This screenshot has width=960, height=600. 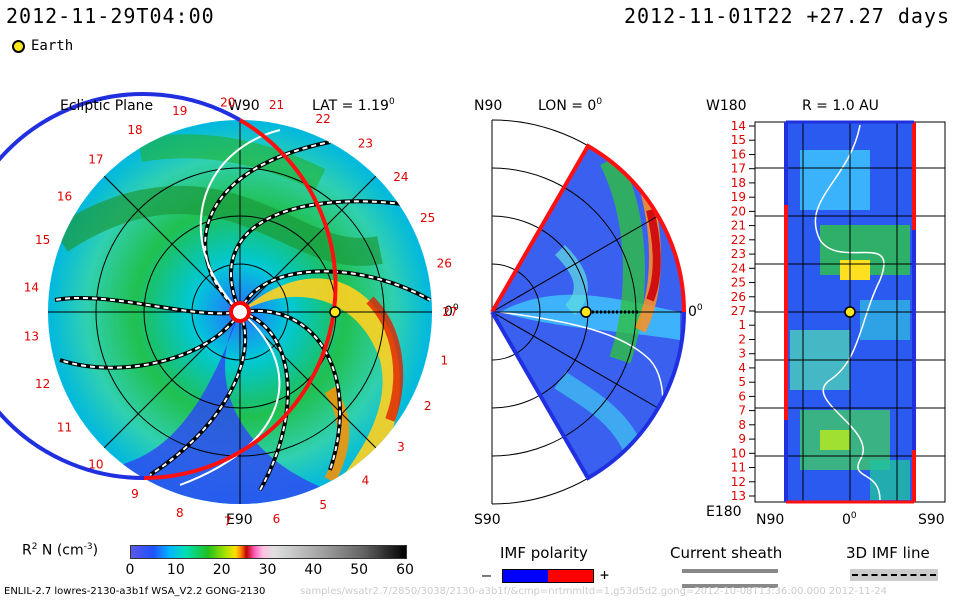 I want to click on radial-day-label: 16, so click(x=738, y=155).